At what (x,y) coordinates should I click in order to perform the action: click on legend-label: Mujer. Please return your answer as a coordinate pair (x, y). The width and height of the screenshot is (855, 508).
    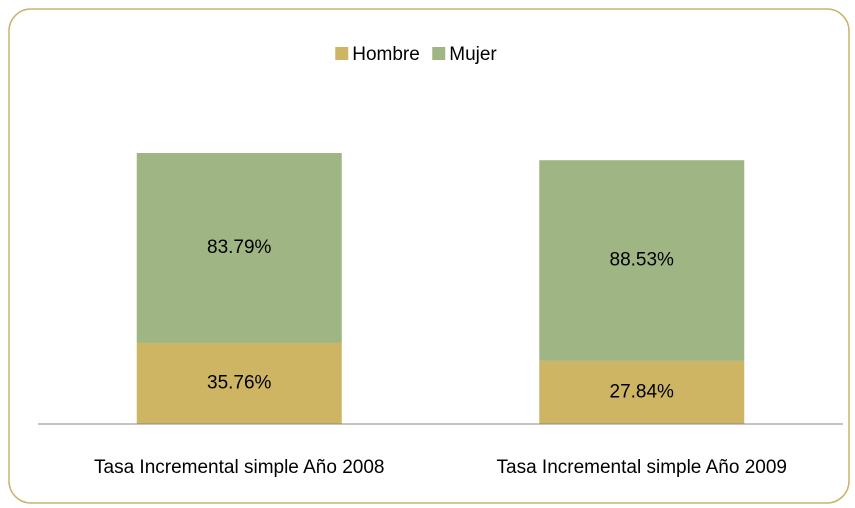
    Looking at the image, I should click on (473, 54).